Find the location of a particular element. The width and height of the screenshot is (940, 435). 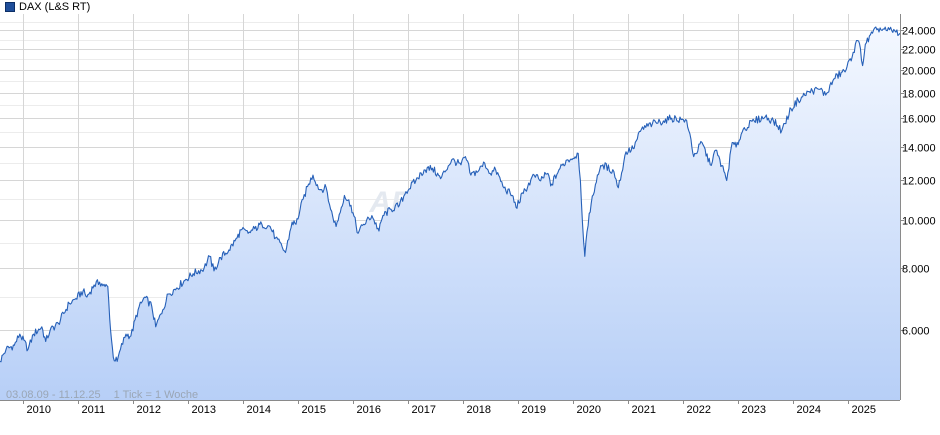

x-tick-label: 2020 is located at coordinates (589, 410).